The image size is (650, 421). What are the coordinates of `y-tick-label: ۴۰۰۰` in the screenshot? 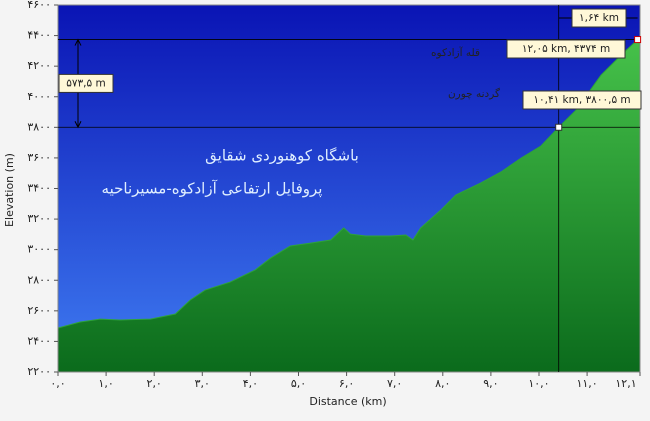 It's located at (39, 96).